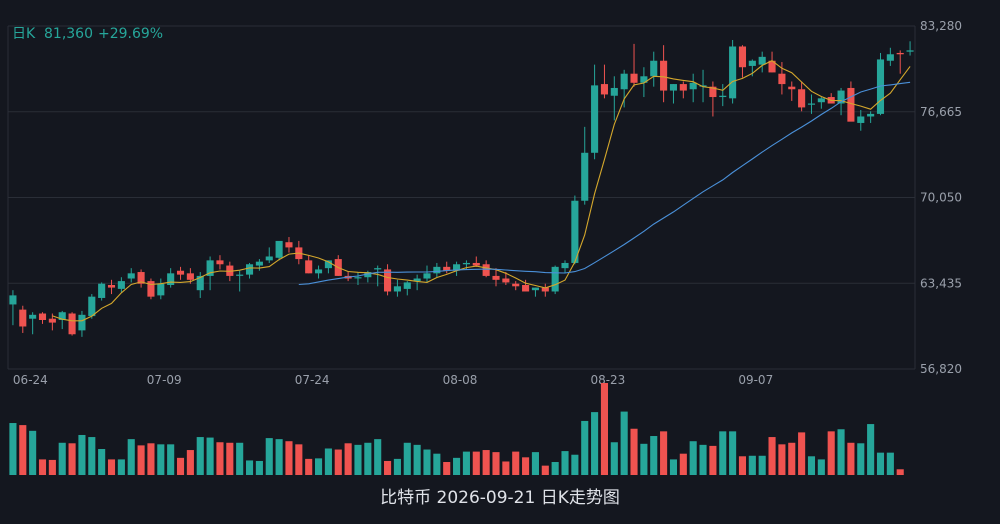 This screenshot has width=1000, height=524. I want to click on y-tick-label: 56,820, so click(941, 369).